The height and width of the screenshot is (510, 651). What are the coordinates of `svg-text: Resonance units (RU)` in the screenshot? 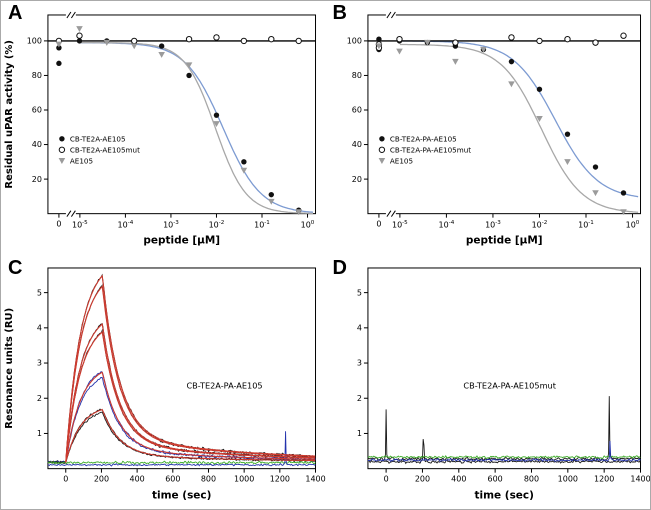 It's located at (9, 367).